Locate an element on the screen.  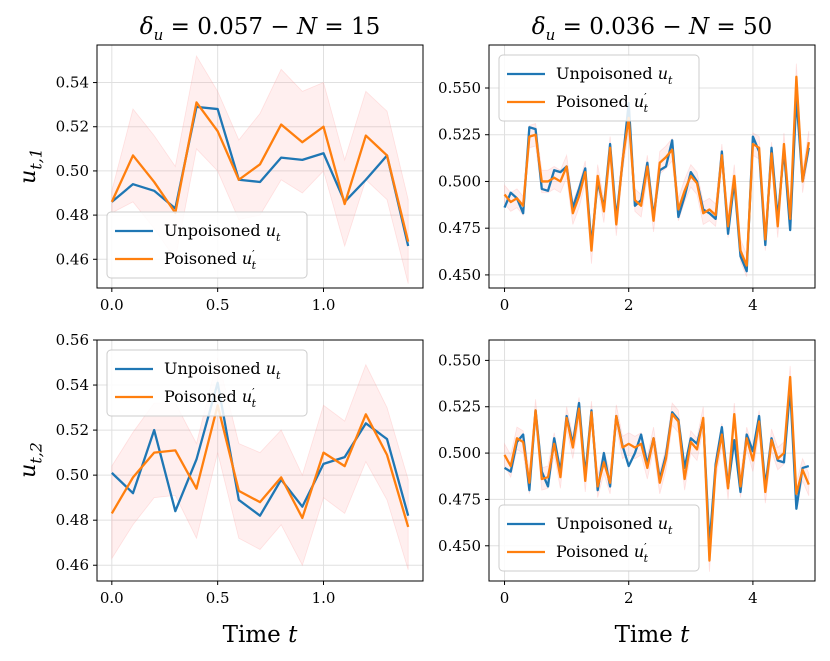
y-axis-label-top-text: ut,1 is located at coordinates (31, 166).